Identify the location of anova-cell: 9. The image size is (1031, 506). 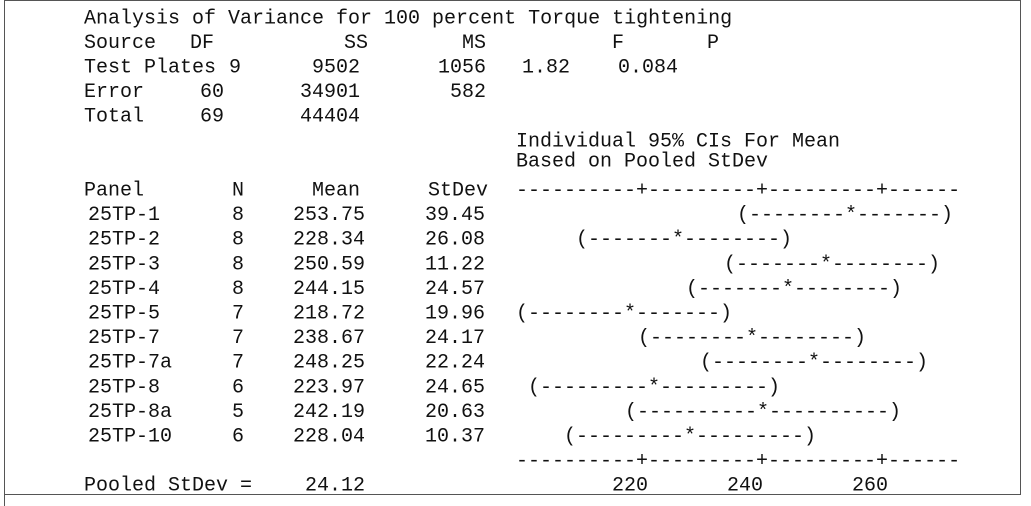
(235, 67).